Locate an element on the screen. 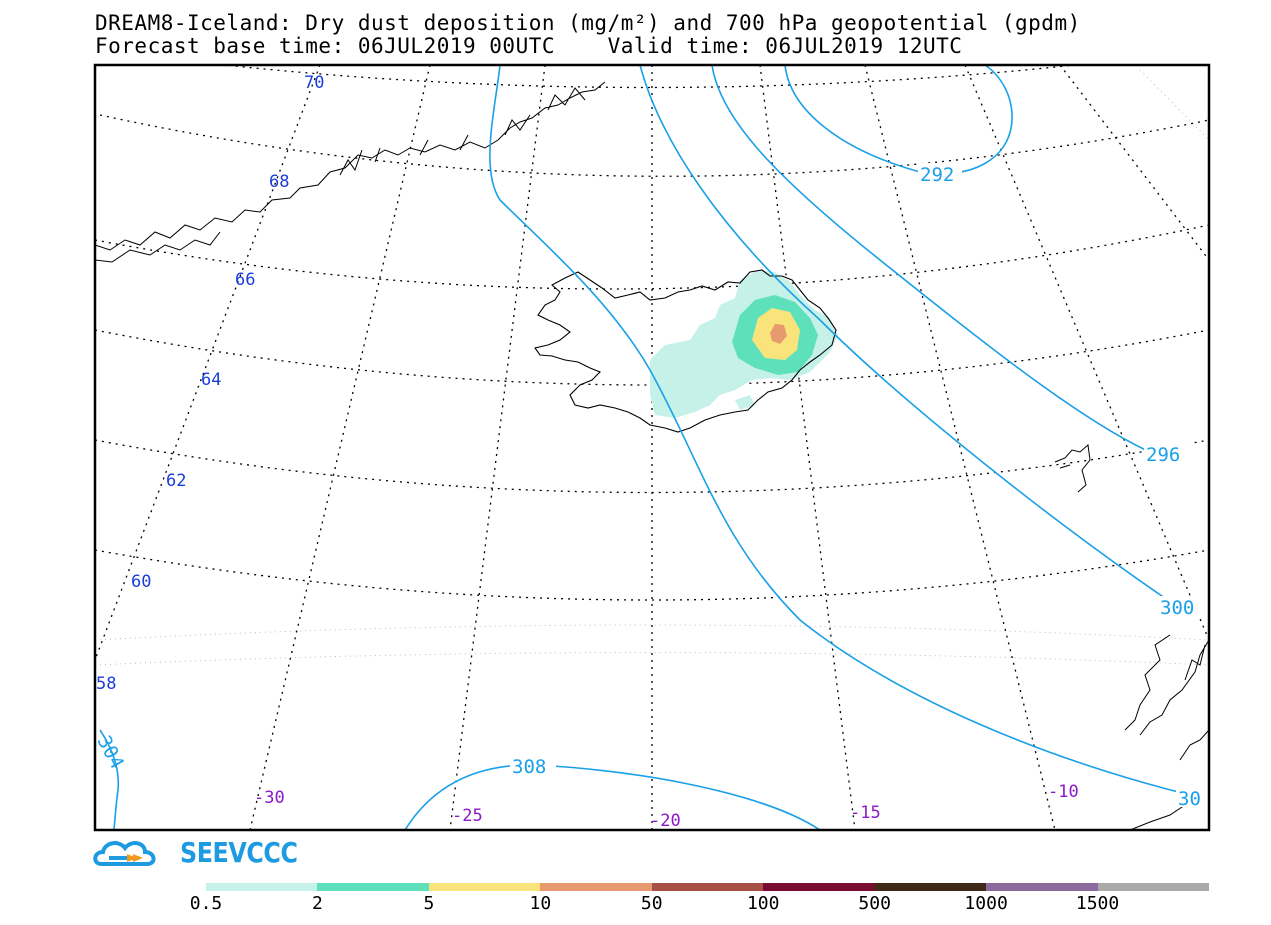 The height and width of the screenshot is (925, 1271). colorbar-label: 1000 is located at coordinates (986, 903).